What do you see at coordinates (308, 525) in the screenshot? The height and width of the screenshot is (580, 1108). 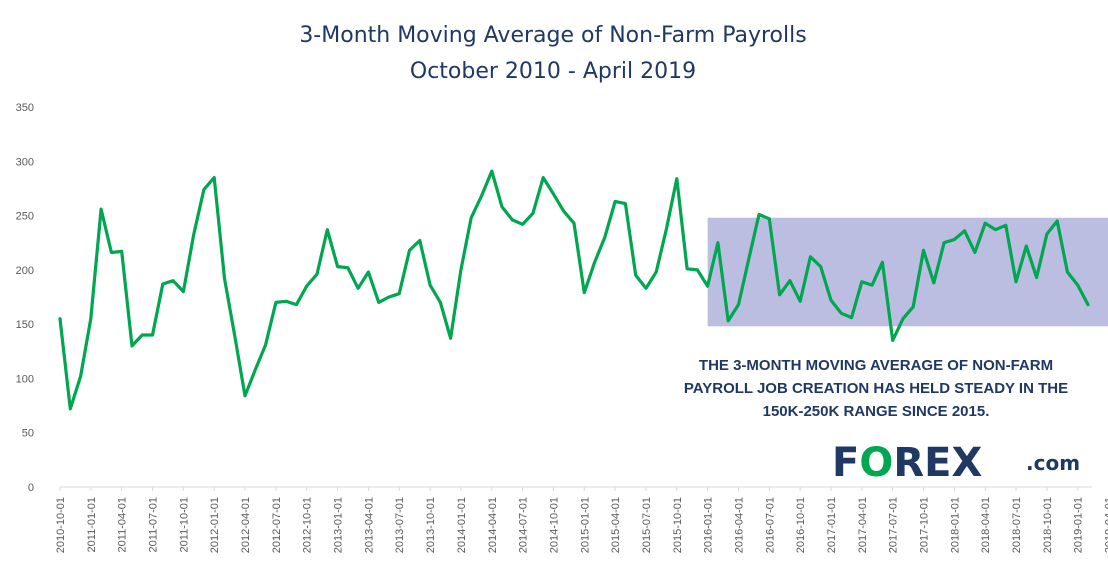 I see `x-tick-label: 2012-10-01` at bounding box center [308, 525].